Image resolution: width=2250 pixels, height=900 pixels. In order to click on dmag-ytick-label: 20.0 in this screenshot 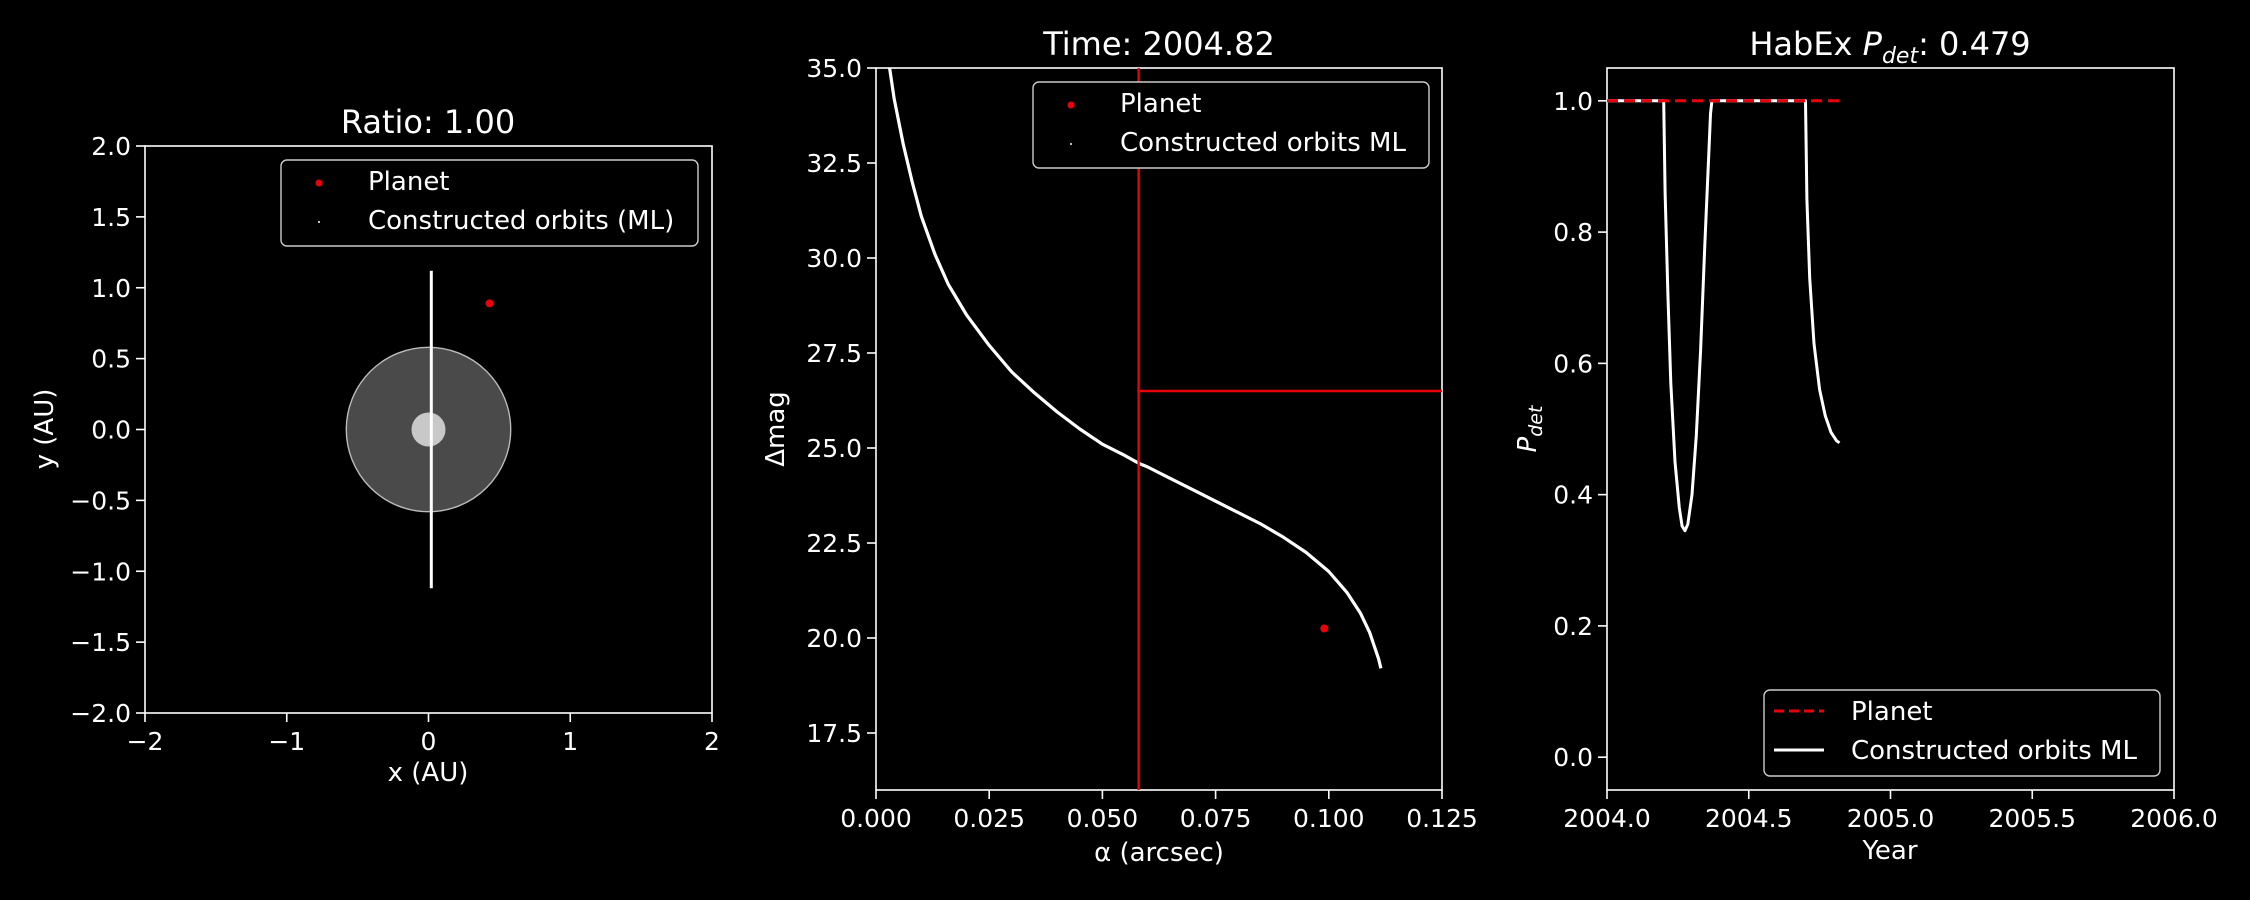, I will do `click(834, 638)`.